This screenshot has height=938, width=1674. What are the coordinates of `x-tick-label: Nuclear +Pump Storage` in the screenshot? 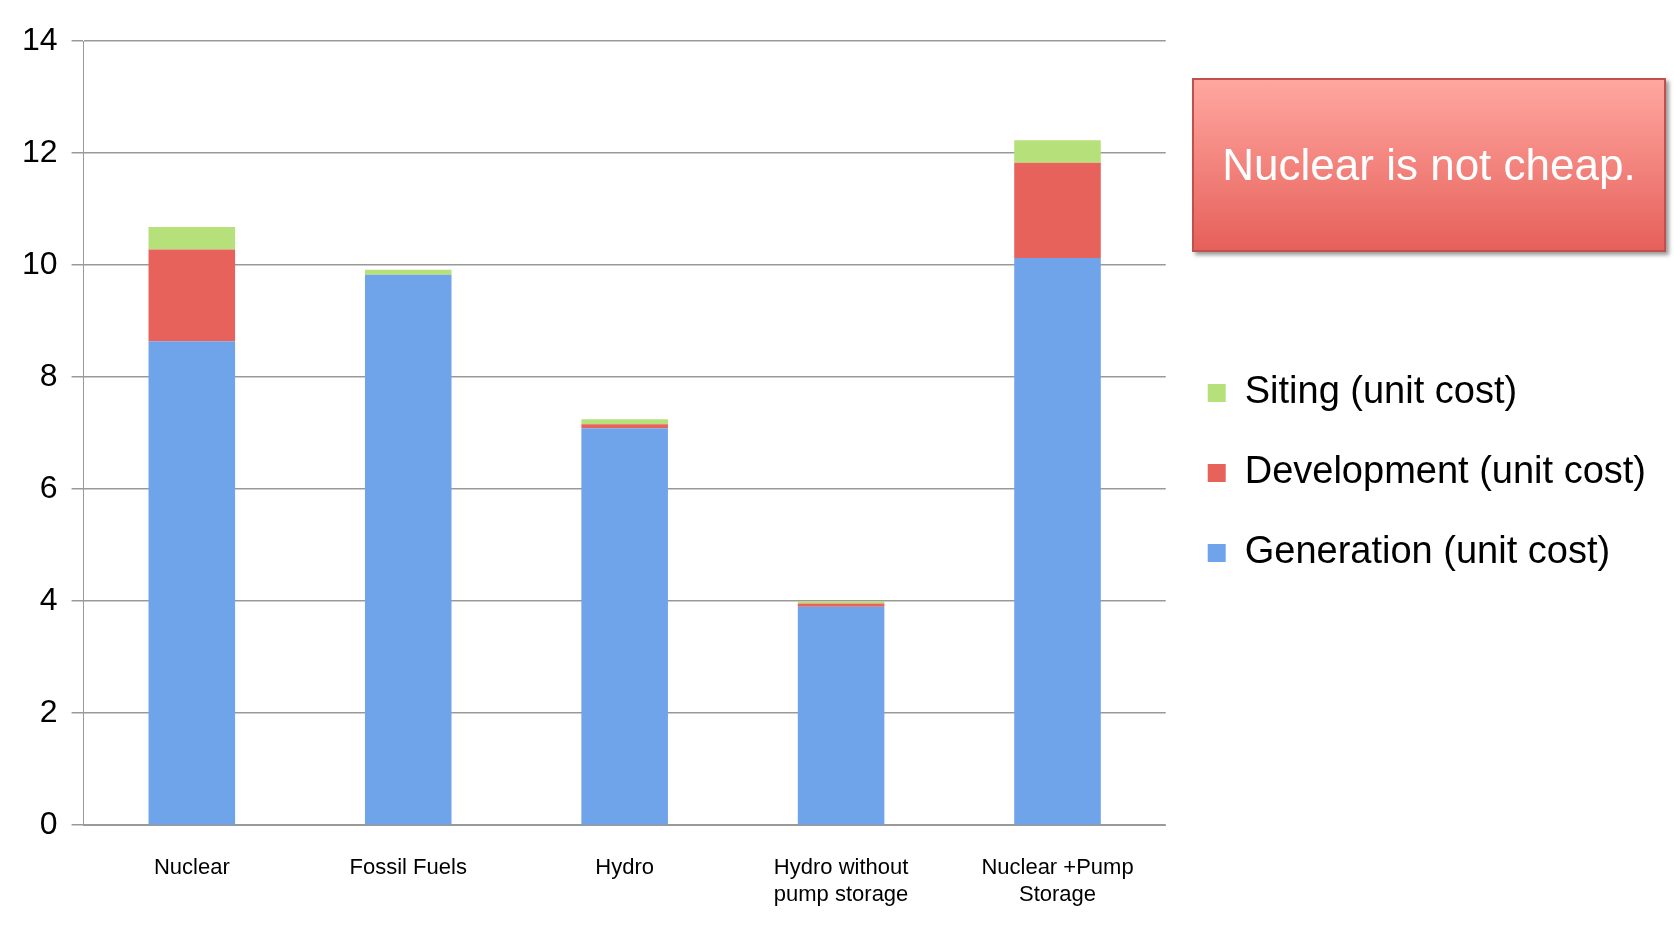 It's located at (1057, 880).